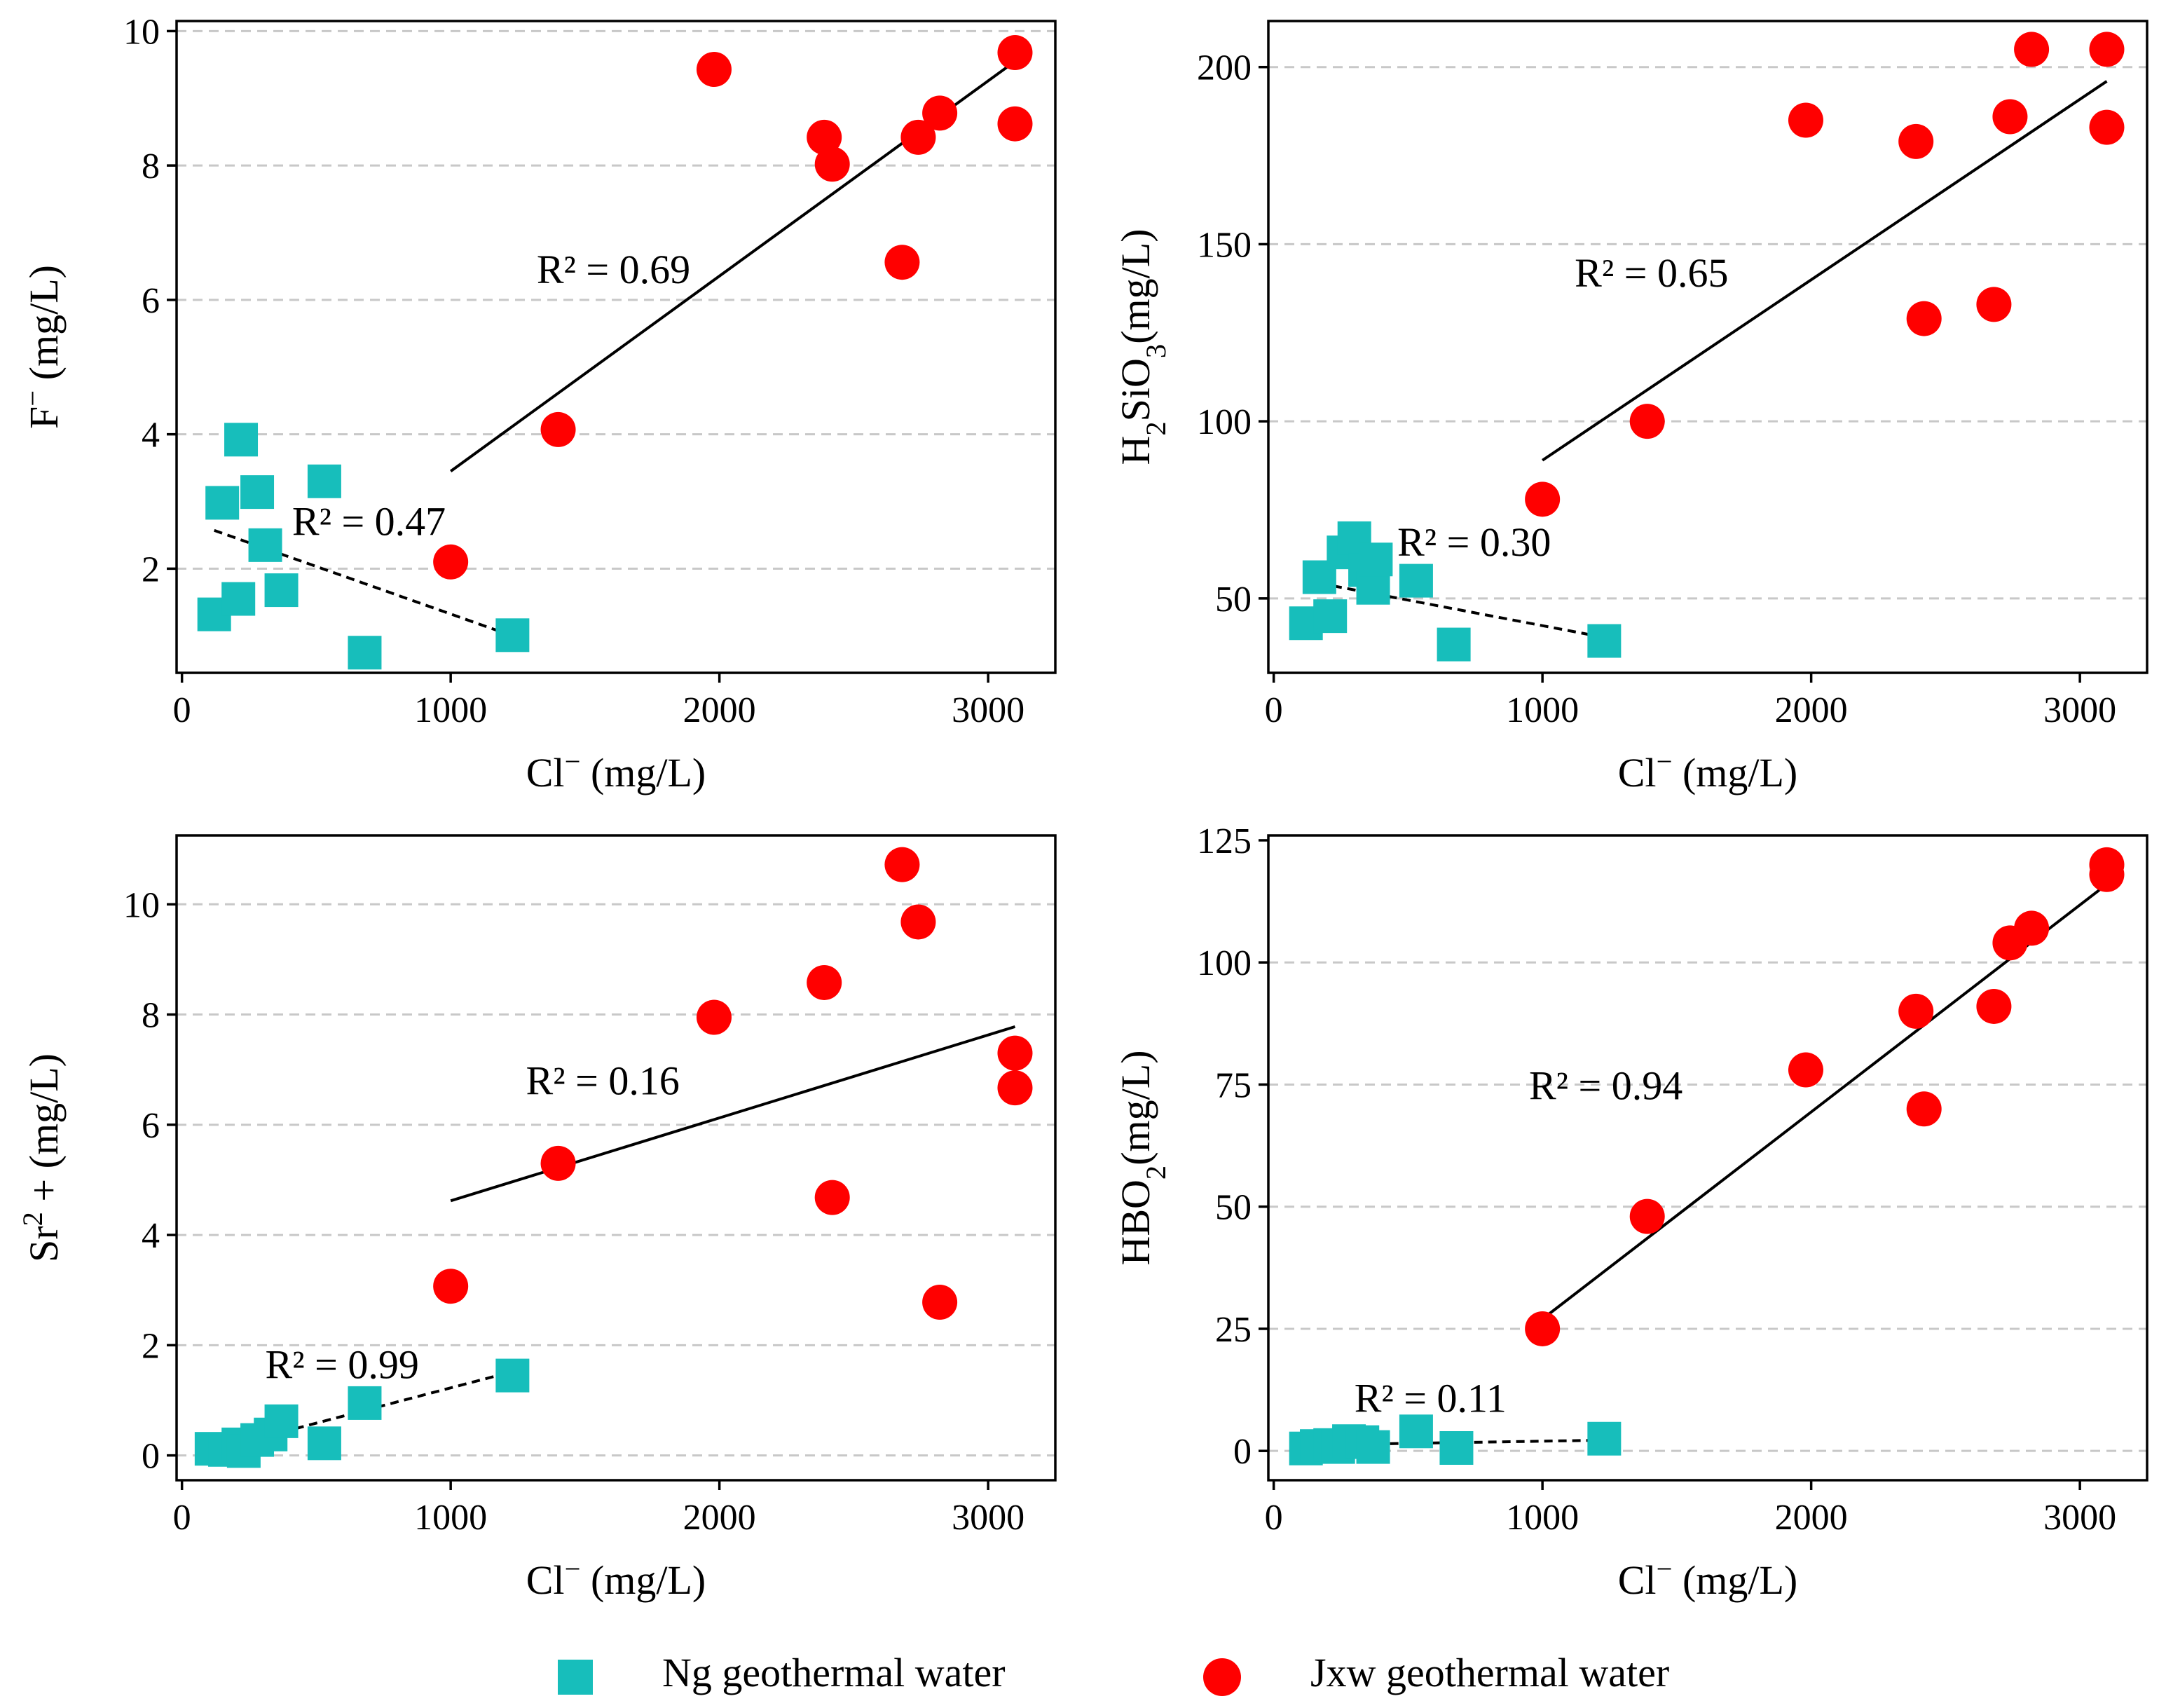 This screenshot has width=2159, height=1708. I want to click on r2-label: R² = 0.47, so click(369, 521).